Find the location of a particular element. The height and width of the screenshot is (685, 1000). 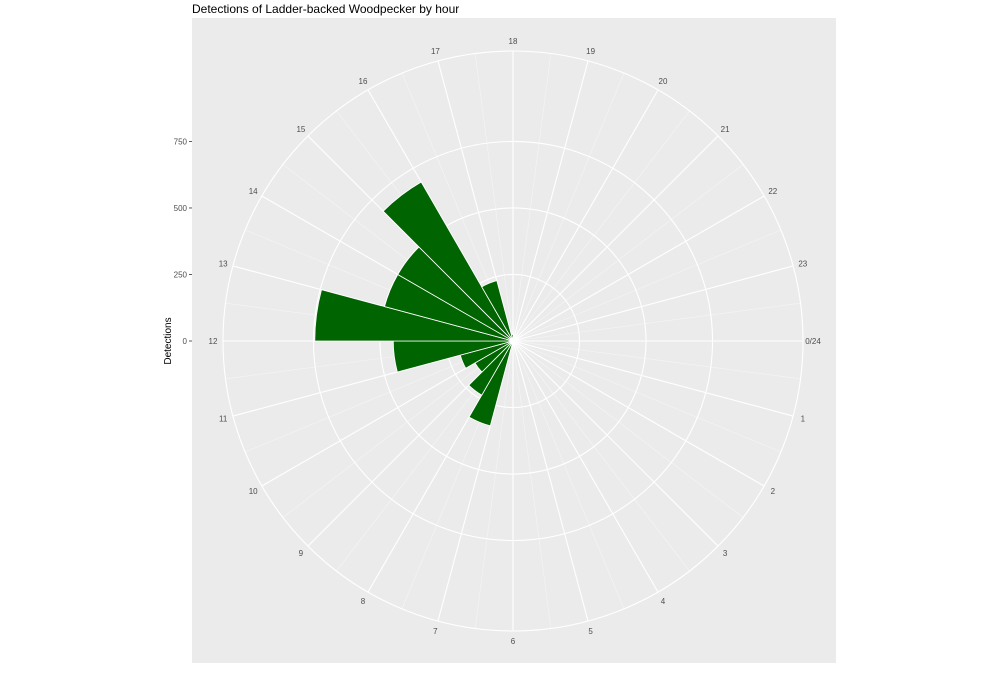

hour-label: 9 is located at coordinates (301, 553).